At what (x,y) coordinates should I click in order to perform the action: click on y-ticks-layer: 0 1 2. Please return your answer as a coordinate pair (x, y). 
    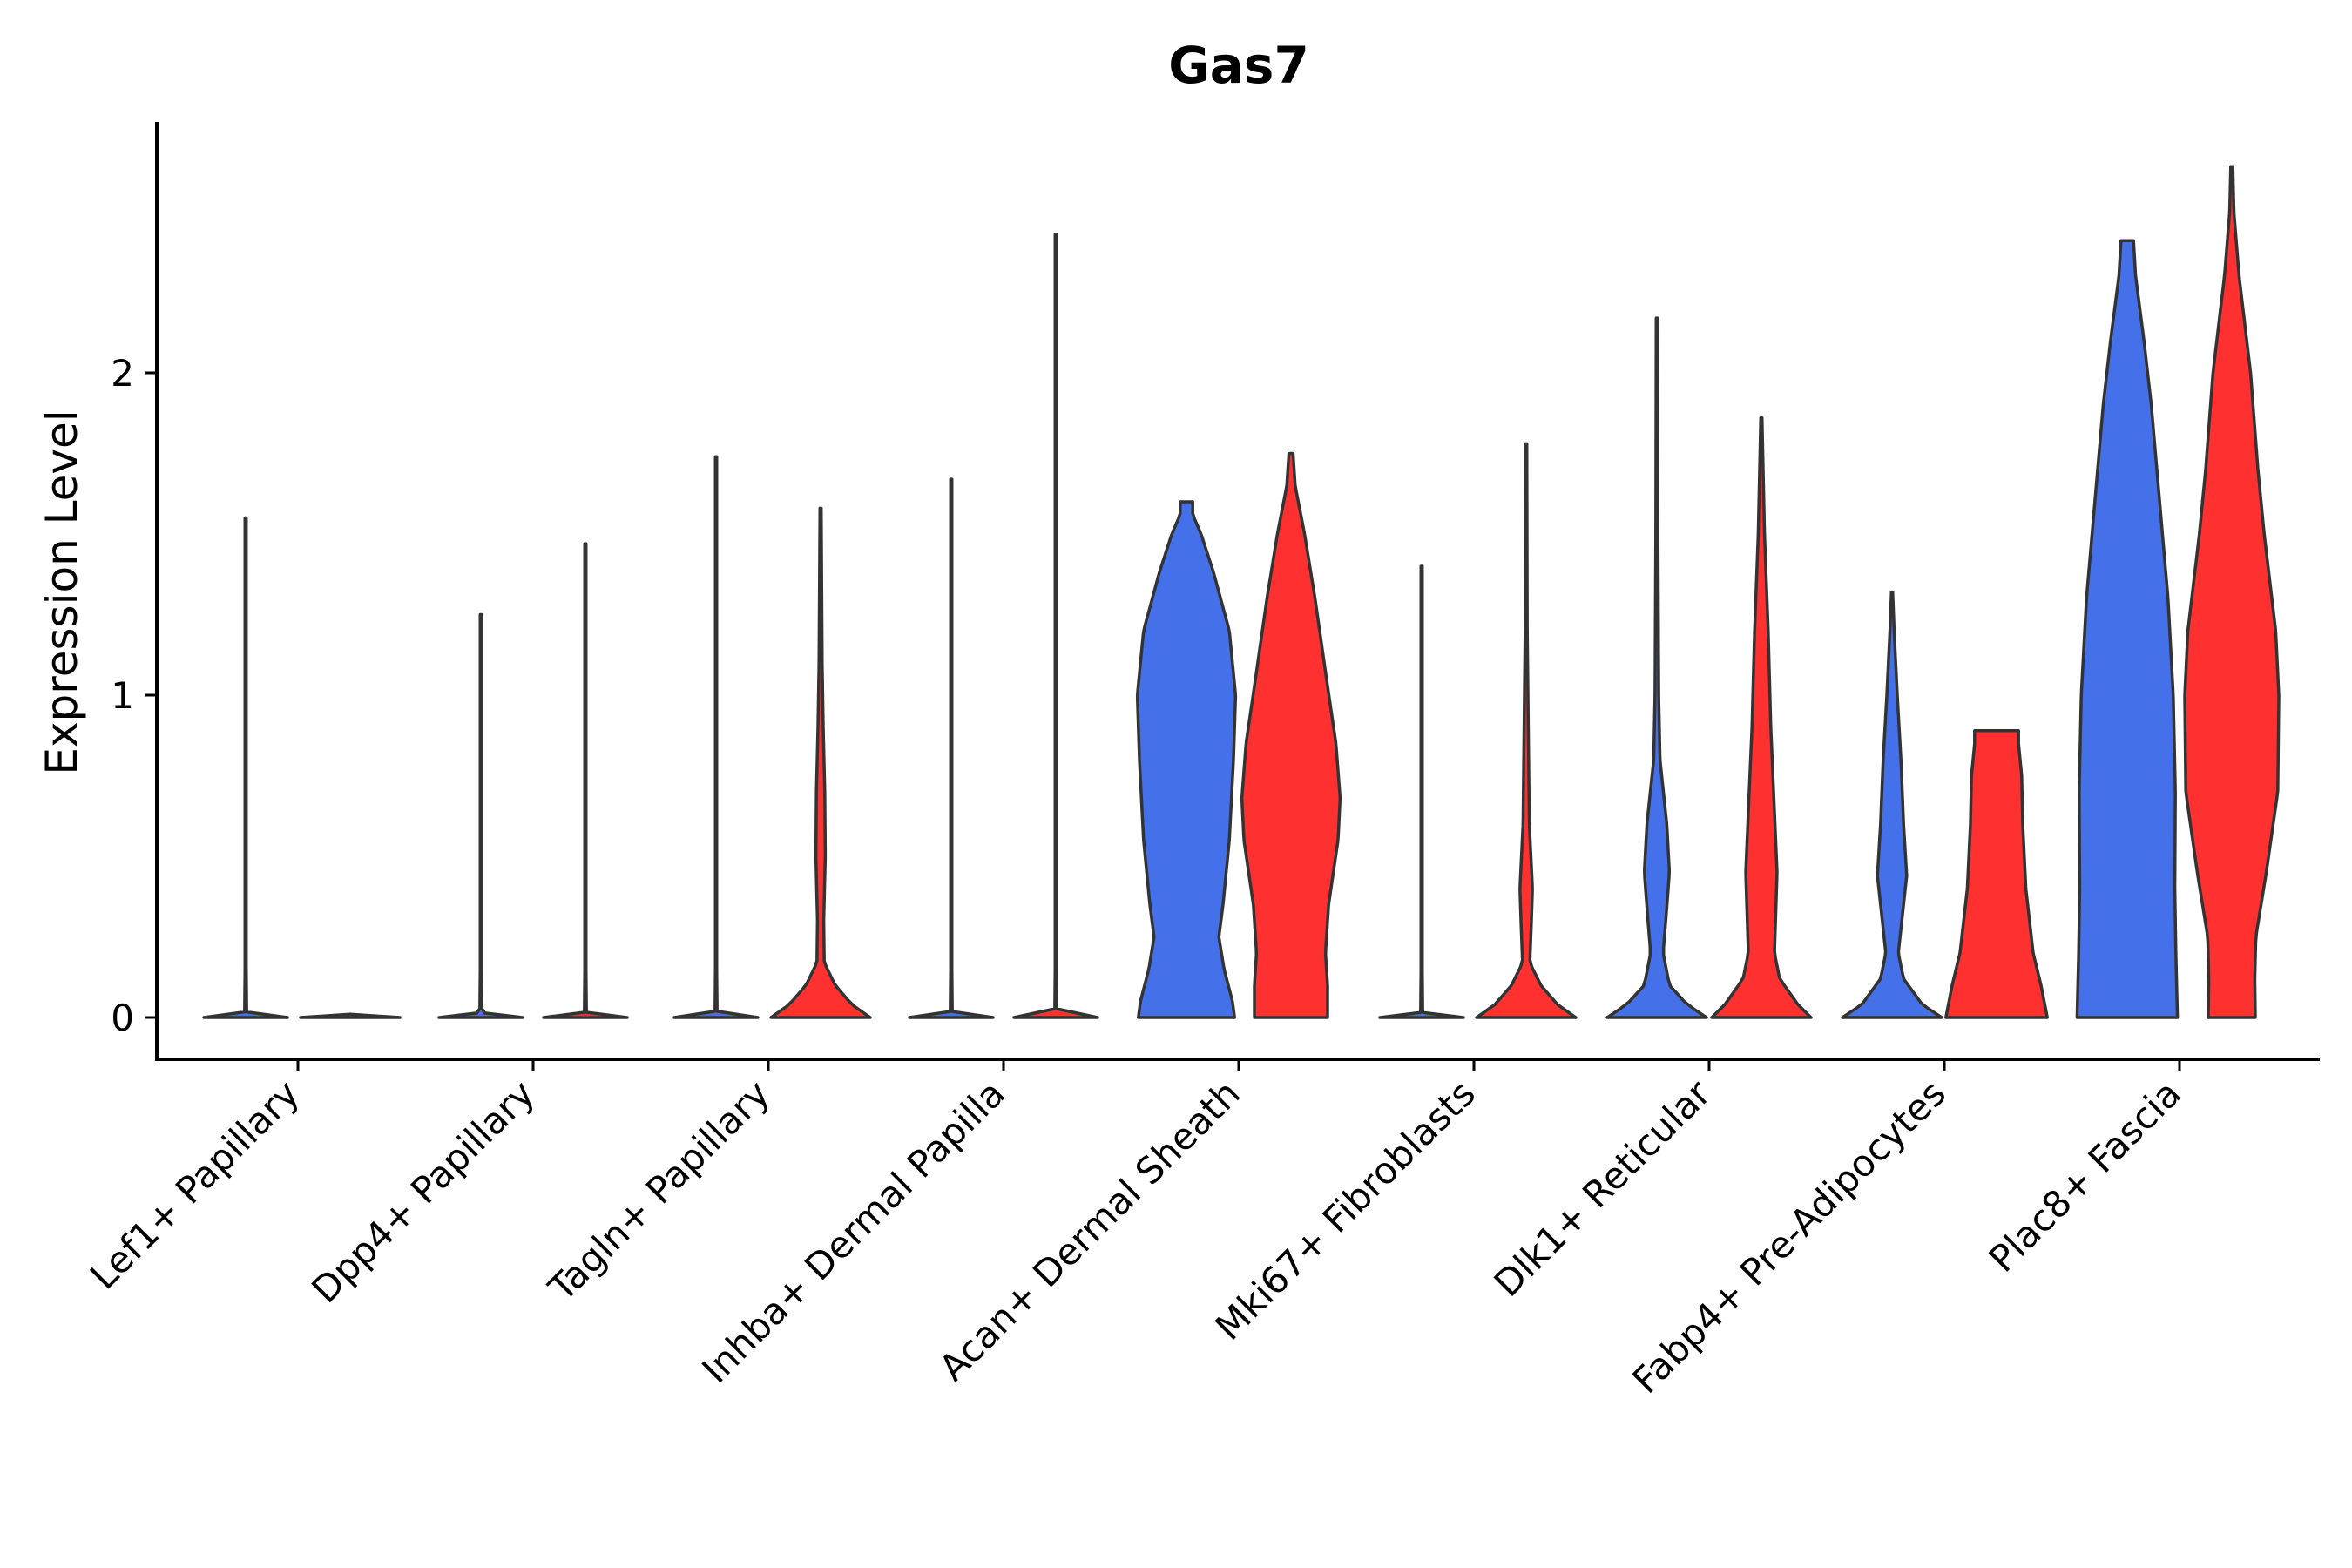
    Looking at the image, I should click on (134, 695).